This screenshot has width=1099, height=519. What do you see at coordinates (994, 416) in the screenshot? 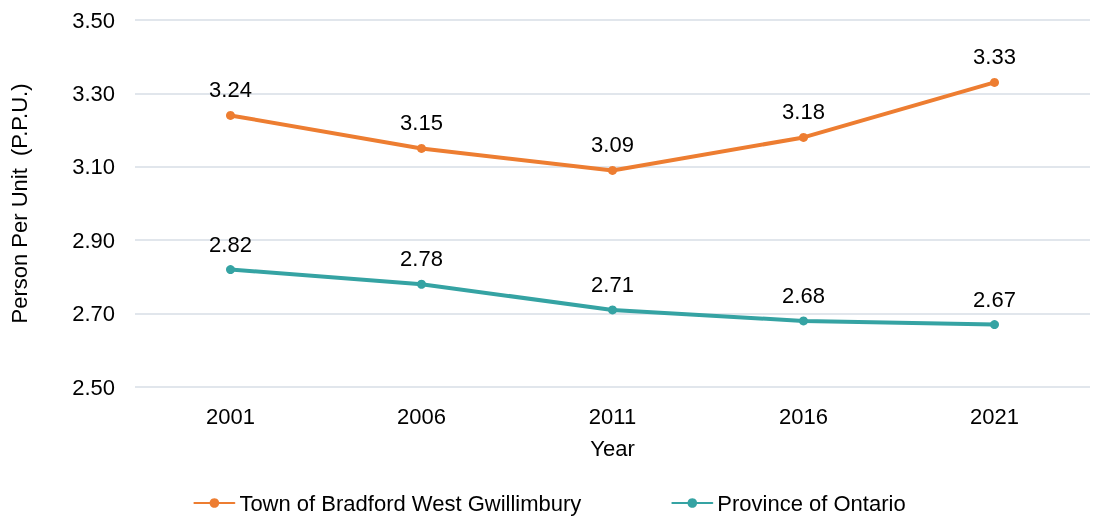
I see `x-tick-label: 2021` at bounding box center [994, 416].